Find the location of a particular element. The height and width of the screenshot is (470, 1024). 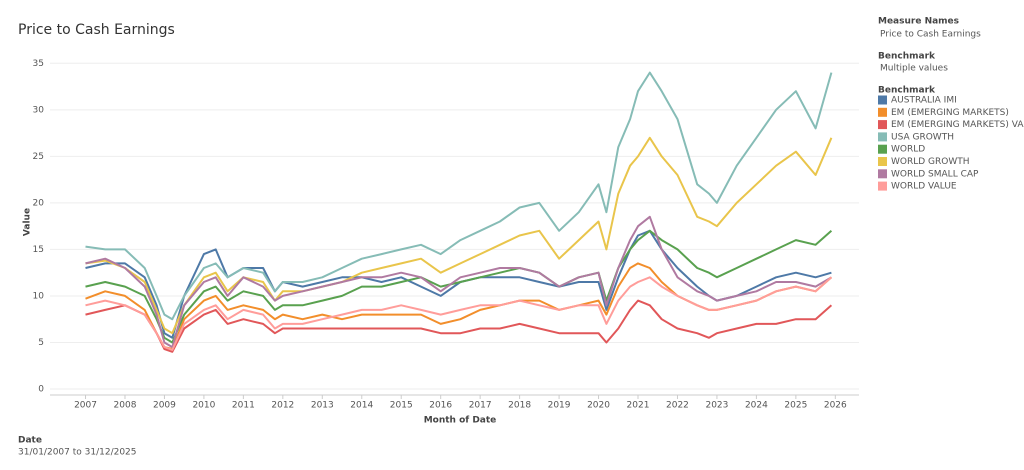

y-tick-label: 0 is located at coordinates (41, 390).